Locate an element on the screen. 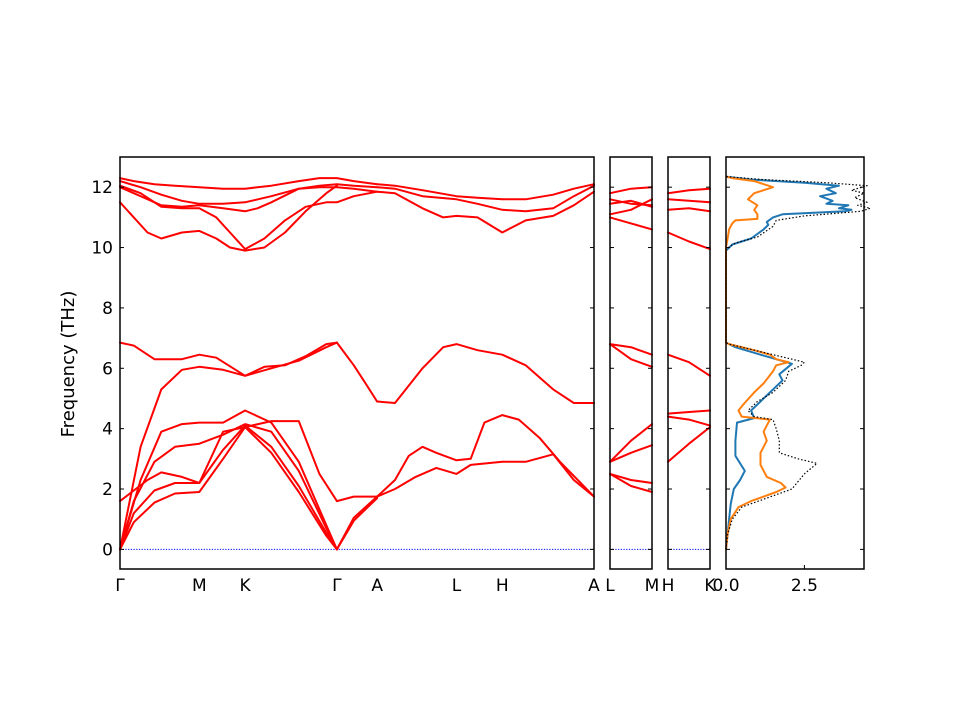 This screenshot has height=720, width=960. y-tick-label: 10 is located at coordinates (102, 249).